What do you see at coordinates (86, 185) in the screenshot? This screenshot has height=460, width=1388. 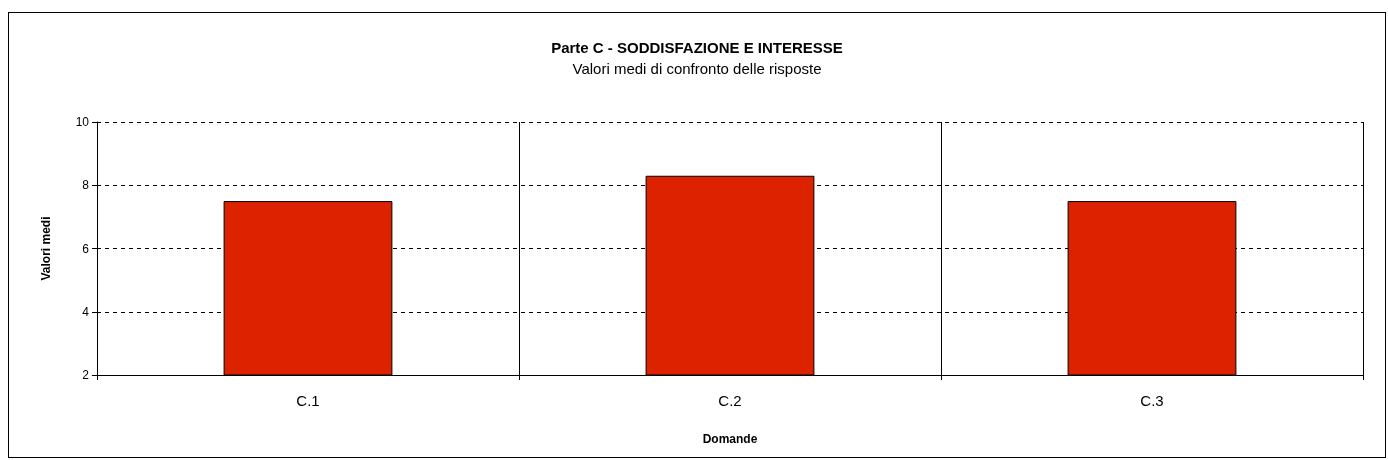 I see `y-tick-label: 8` at bounding box center [86, 185].